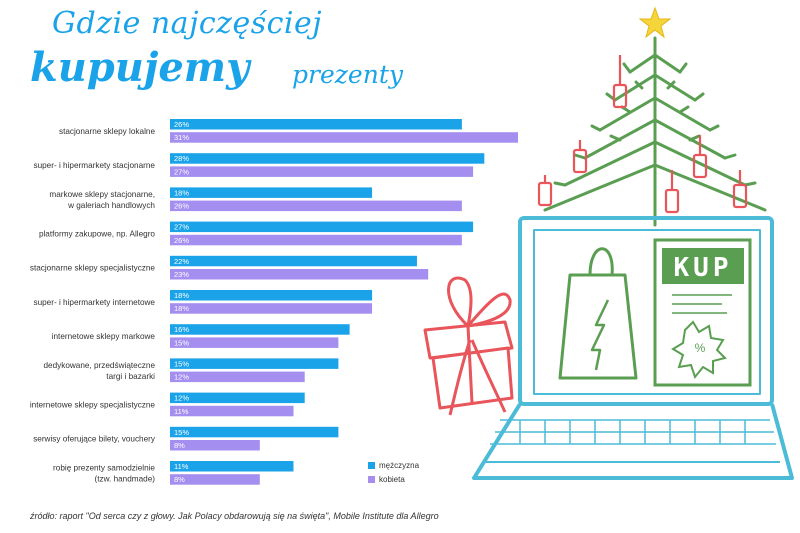 The width and height of the screenshot is (800, 533). What do you see at coordinates (94, 302) in the screenshot?
I see `category-label: super- i hipermarkety internetowe` at bounding box center [94, 302].